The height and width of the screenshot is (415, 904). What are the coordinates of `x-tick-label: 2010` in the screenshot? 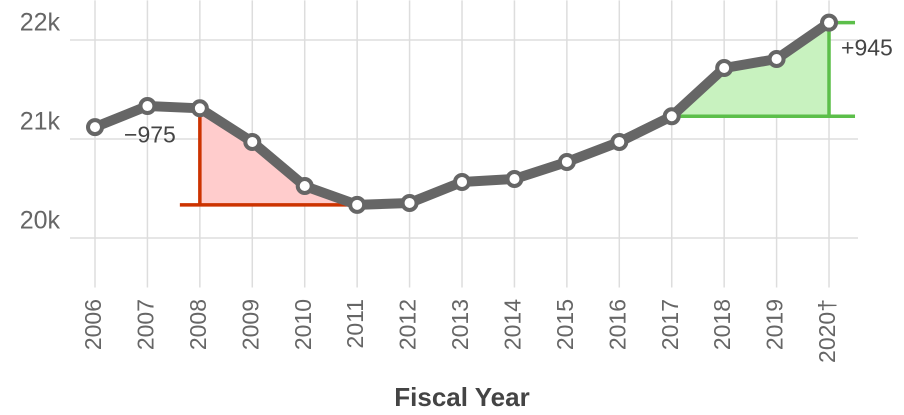 It's located at (303, 324).